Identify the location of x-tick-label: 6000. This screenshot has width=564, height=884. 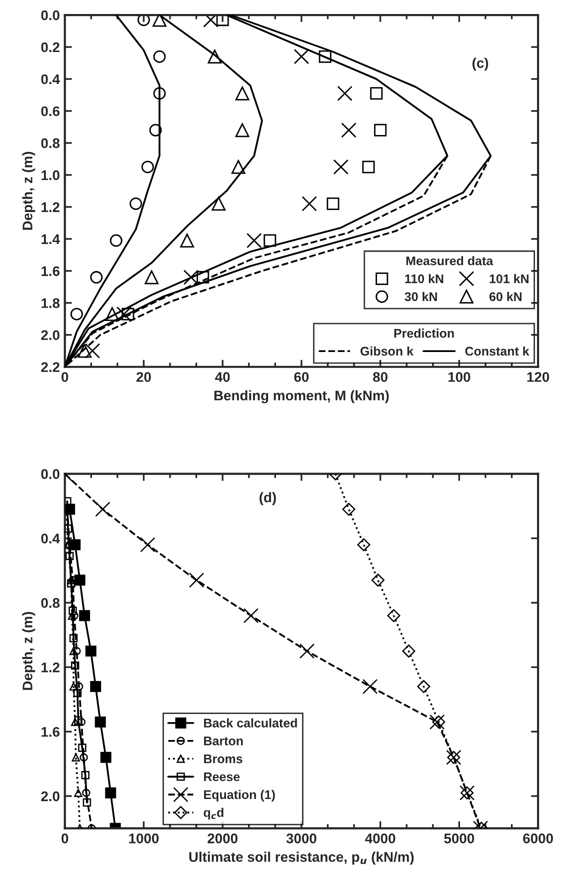
(538, 839).